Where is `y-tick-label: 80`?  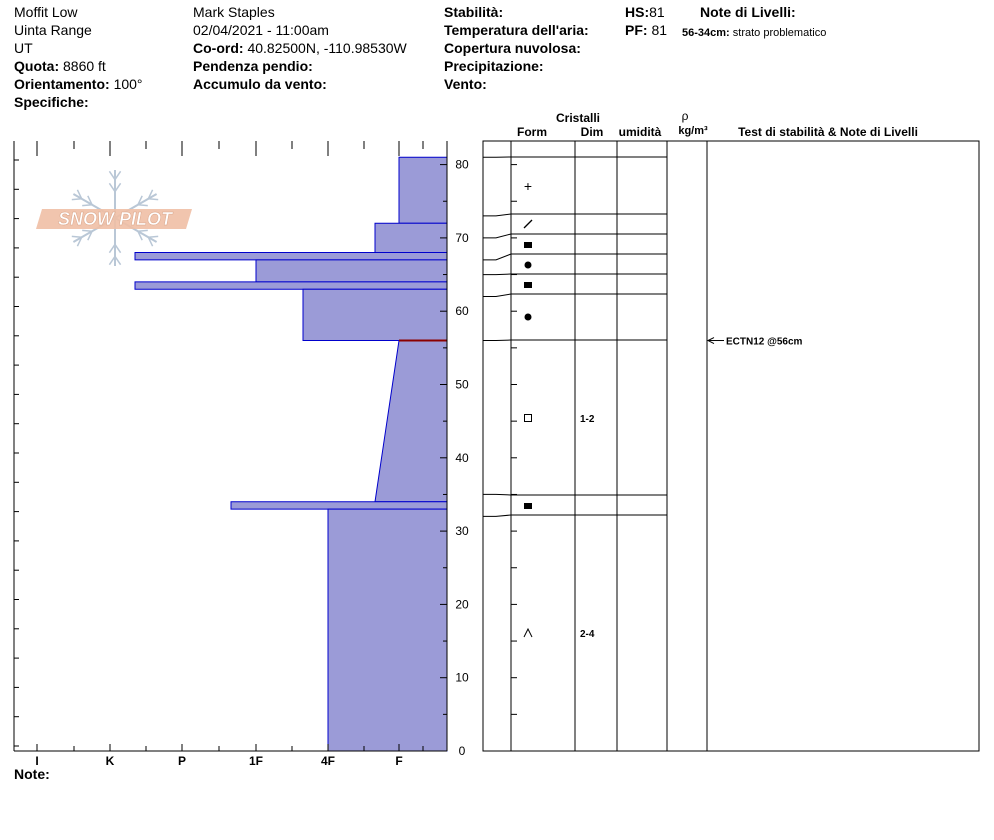
y-tick-label: 80 is located at coordinates (462, 165).